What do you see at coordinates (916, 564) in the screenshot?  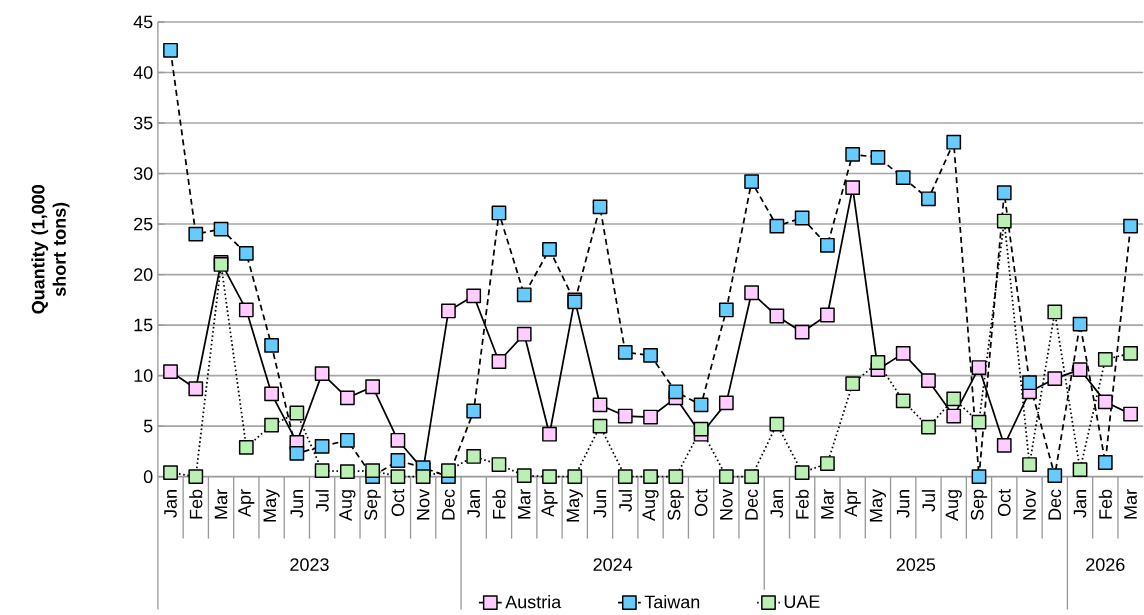 I see `text: 2025` at bounding box center [916, 564].